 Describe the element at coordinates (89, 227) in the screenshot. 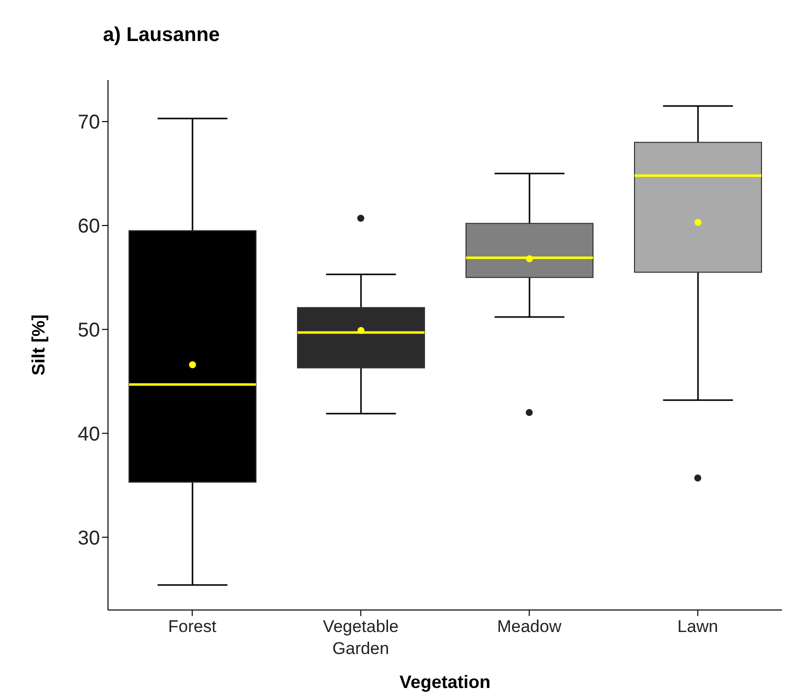

I see `y-tick-label: 60` at that location.